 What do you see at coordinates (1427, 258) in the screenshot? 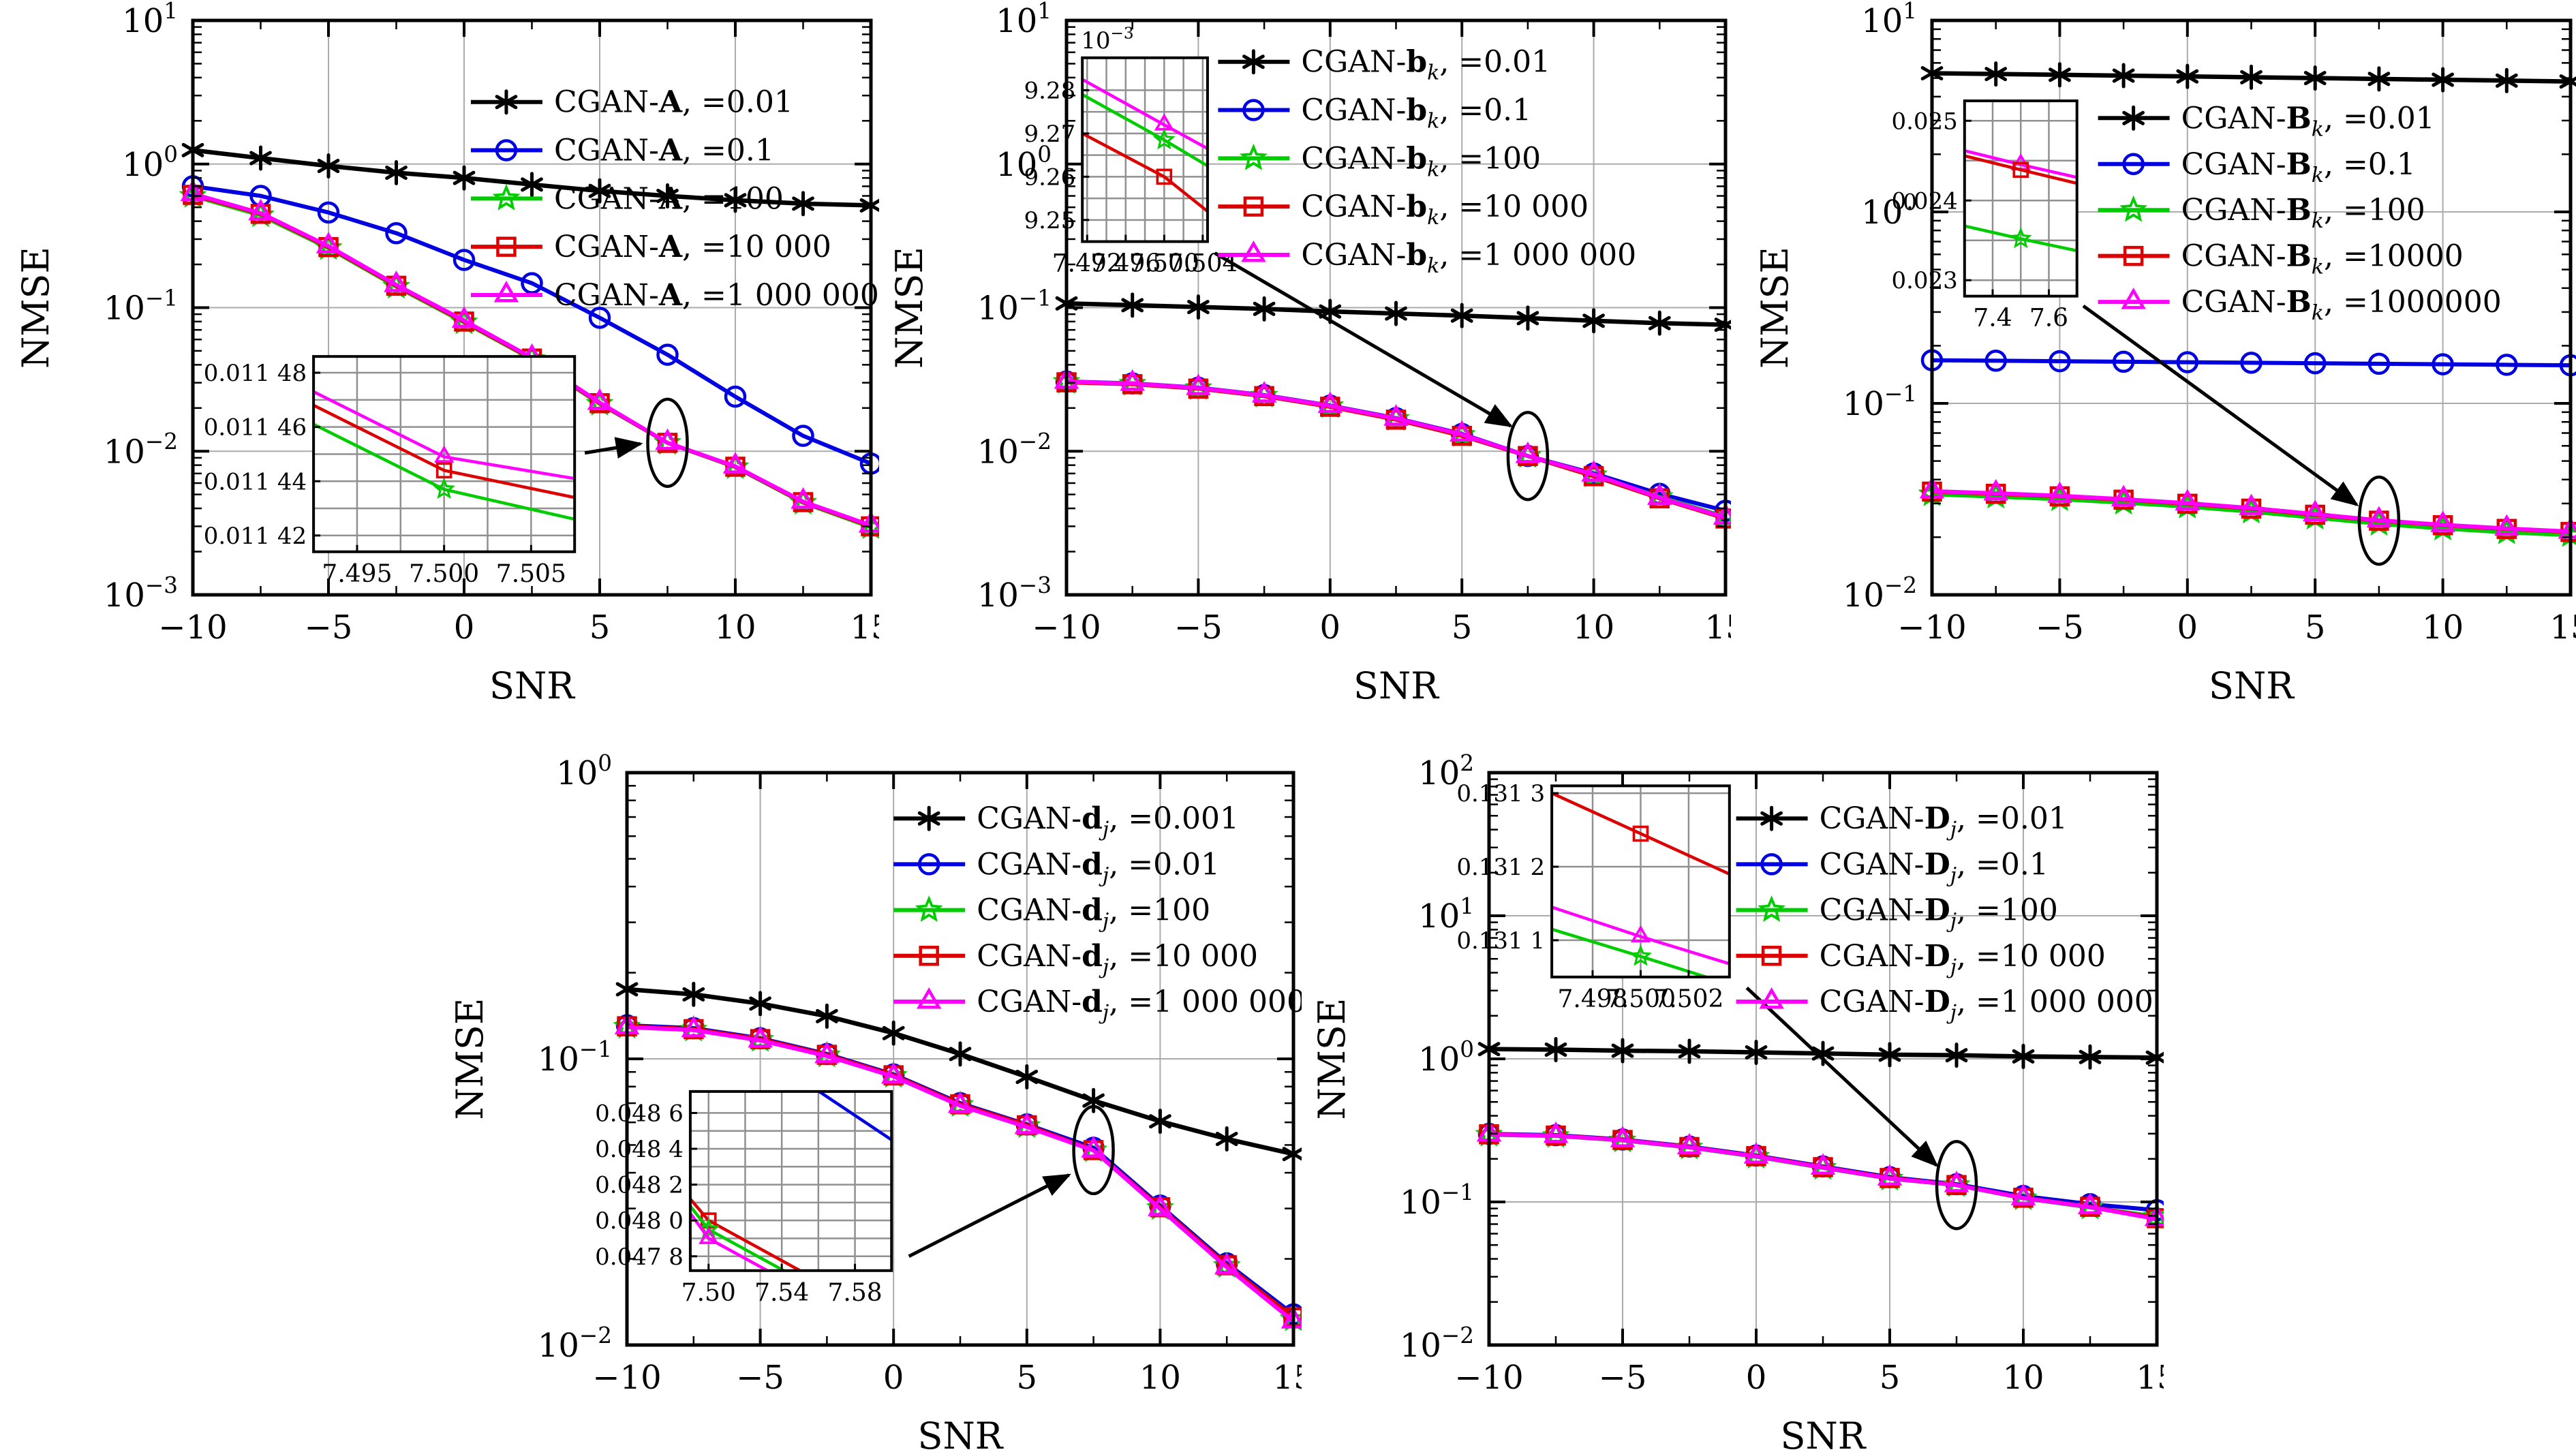
I see `legend-item-1 000 000: CGAN-bk, =1 000 000` at bounding box center [1427, 258].